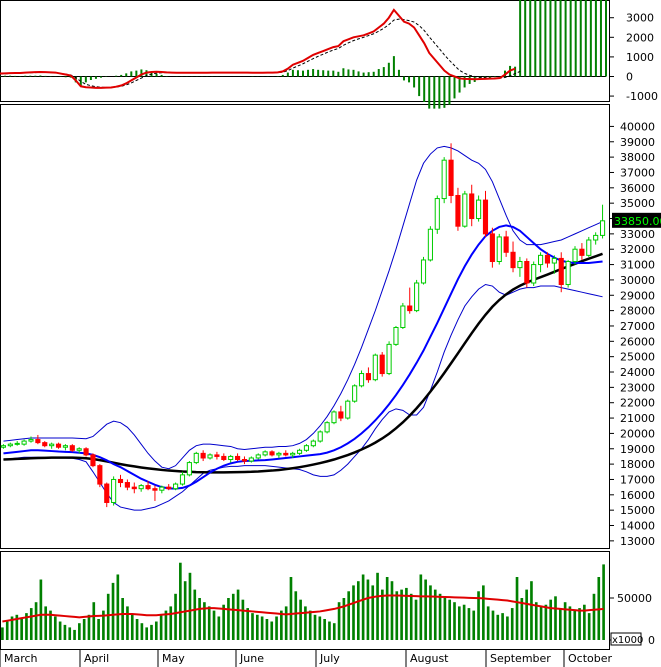 The image size is (661, 667). Describe the element at coordinates (96, 658) in the screenshot. I see `month-label: April` at that location.